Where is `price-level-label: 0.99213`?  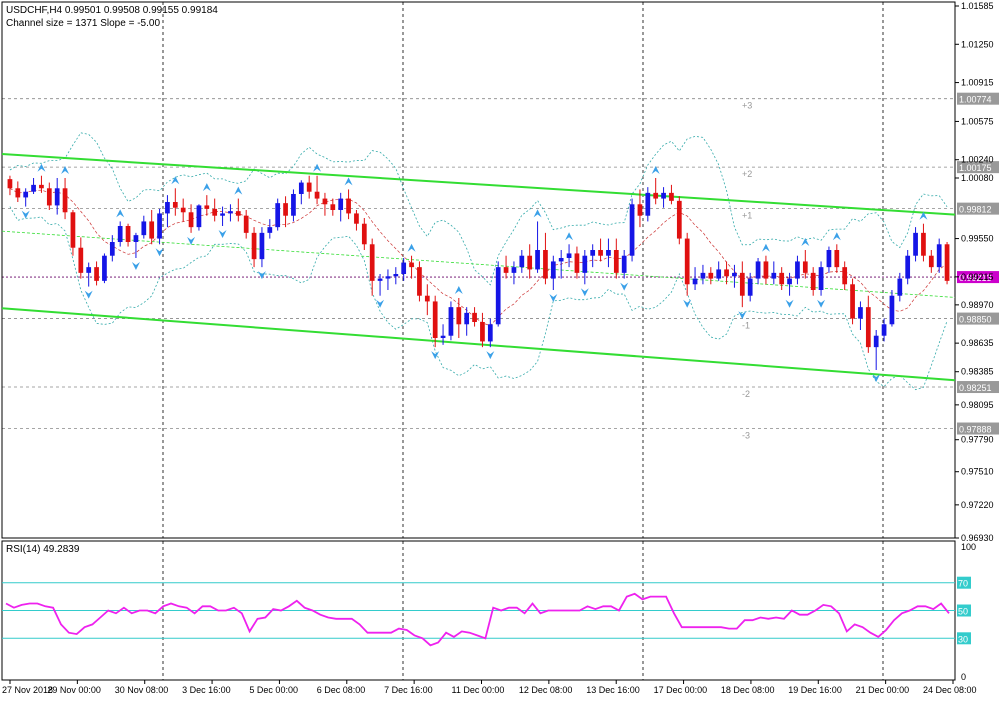 price-level-label: 0.99213 is located at coordinates (975, 278).